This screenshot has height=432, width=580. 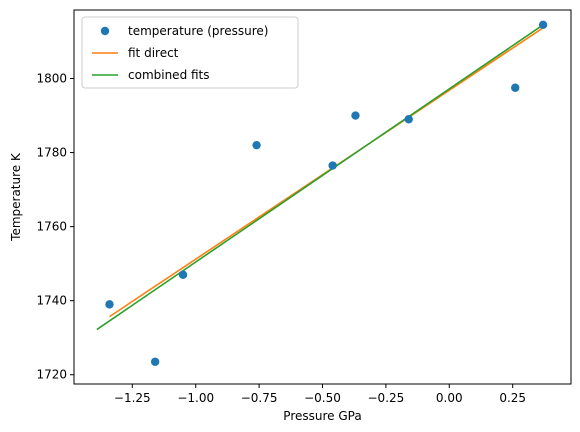 What do you see at coordinates (51, 301) in the screenshot?
I see `y-tick-label: 1740` at bounding box center [51, 301].